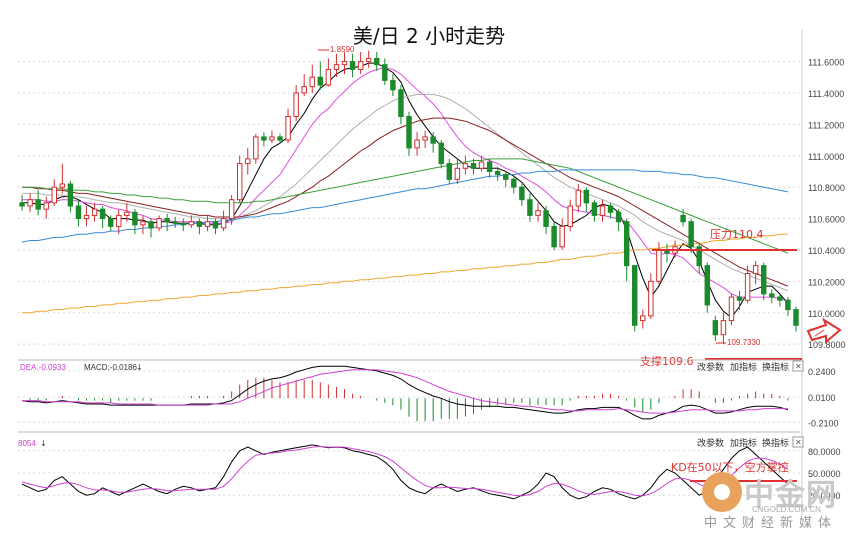  Describe the element at coordinates (824, 474) in the screenshot. I see `kd-tick-label: 50.0000` at that location.